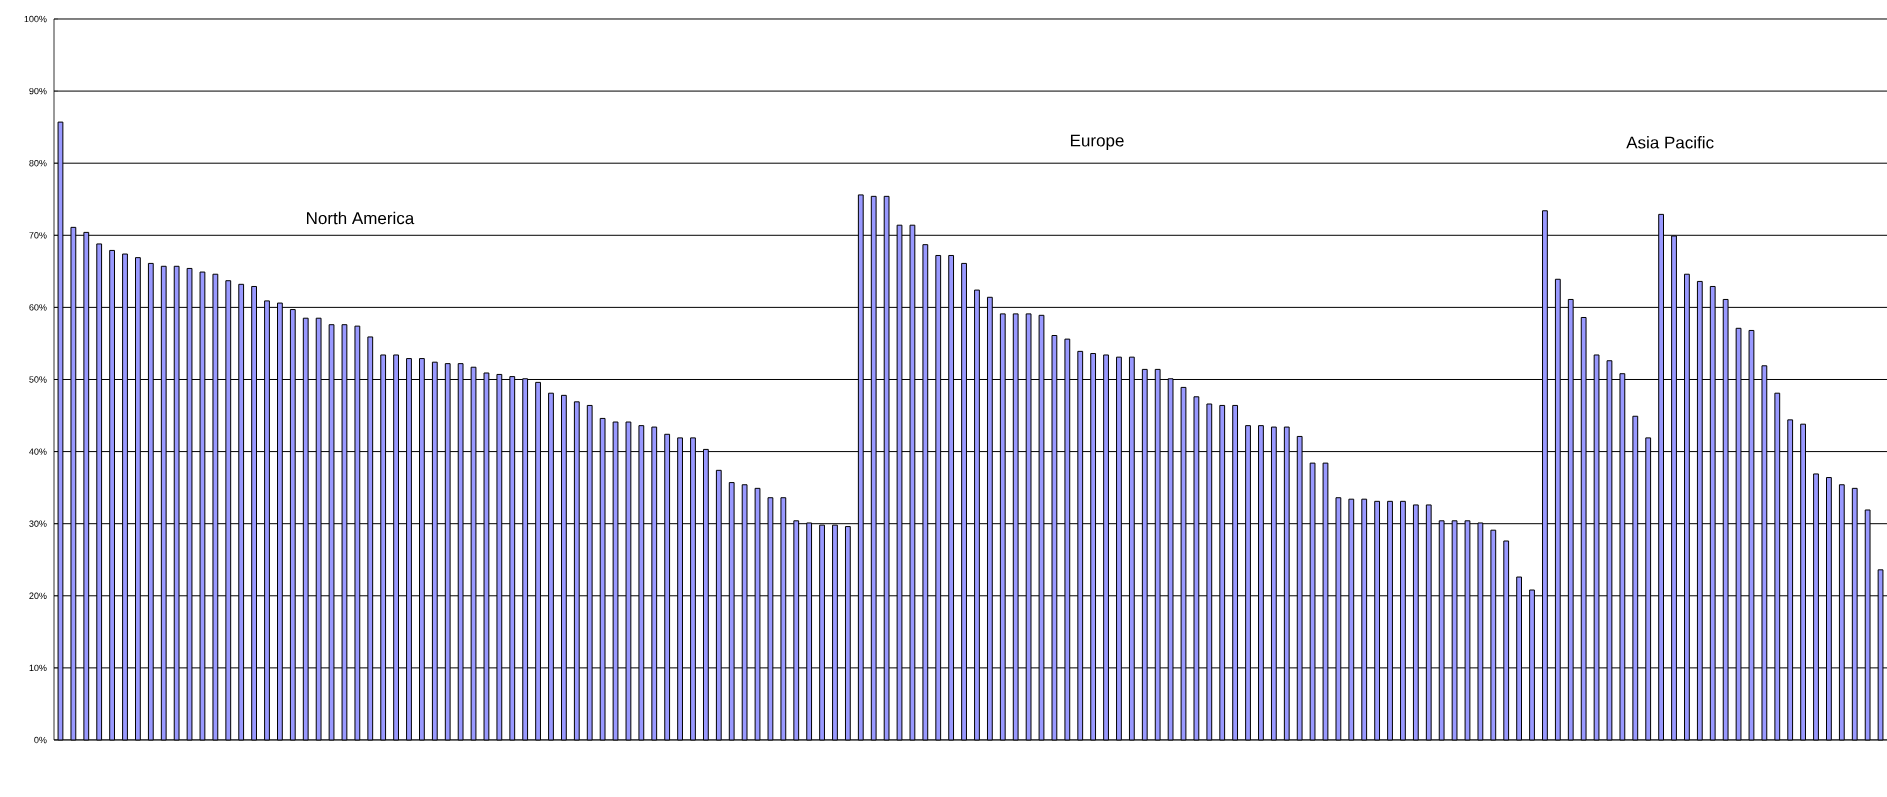 Image resolution: width=1887 pixels, height=797 pixels. What do you see at coordinates (361, 218) in the screenshot?
I see `annotation: North America` at bounding box center [361, 218].